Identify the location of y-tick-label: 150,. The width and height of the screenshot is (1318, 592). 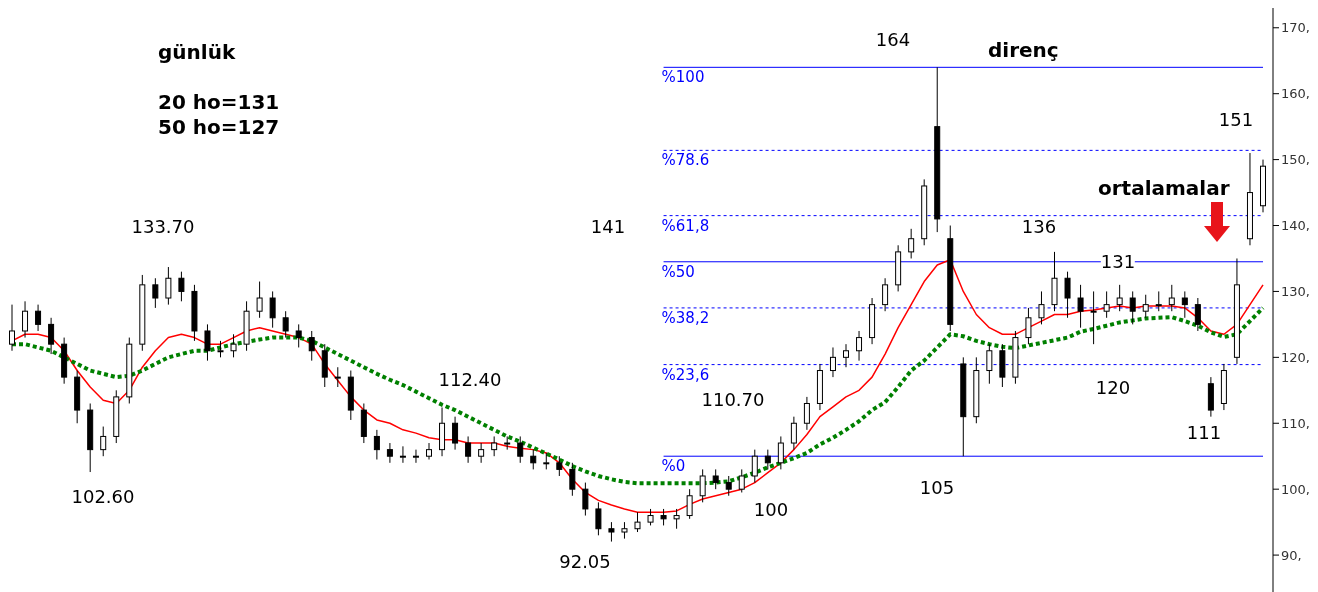
(1295, 160).